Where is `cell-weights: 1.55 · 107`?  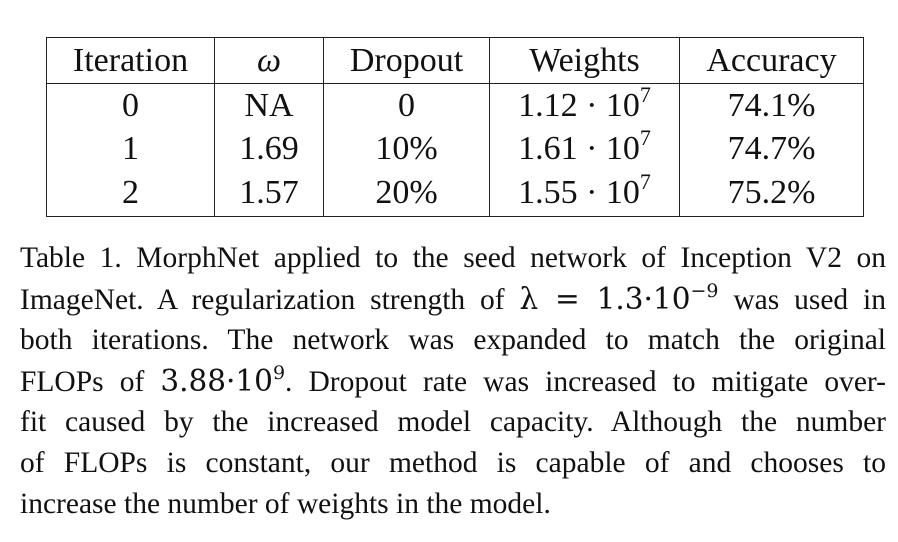 cell-weights: 1.55 · 107 is located at coordinates (584, 193).